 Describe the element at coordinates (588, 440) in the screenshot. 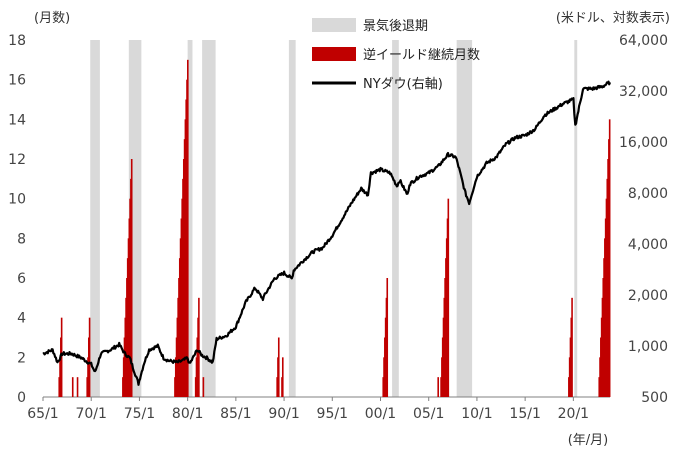

I see `x-axis-unit: (年/月)` at that location.